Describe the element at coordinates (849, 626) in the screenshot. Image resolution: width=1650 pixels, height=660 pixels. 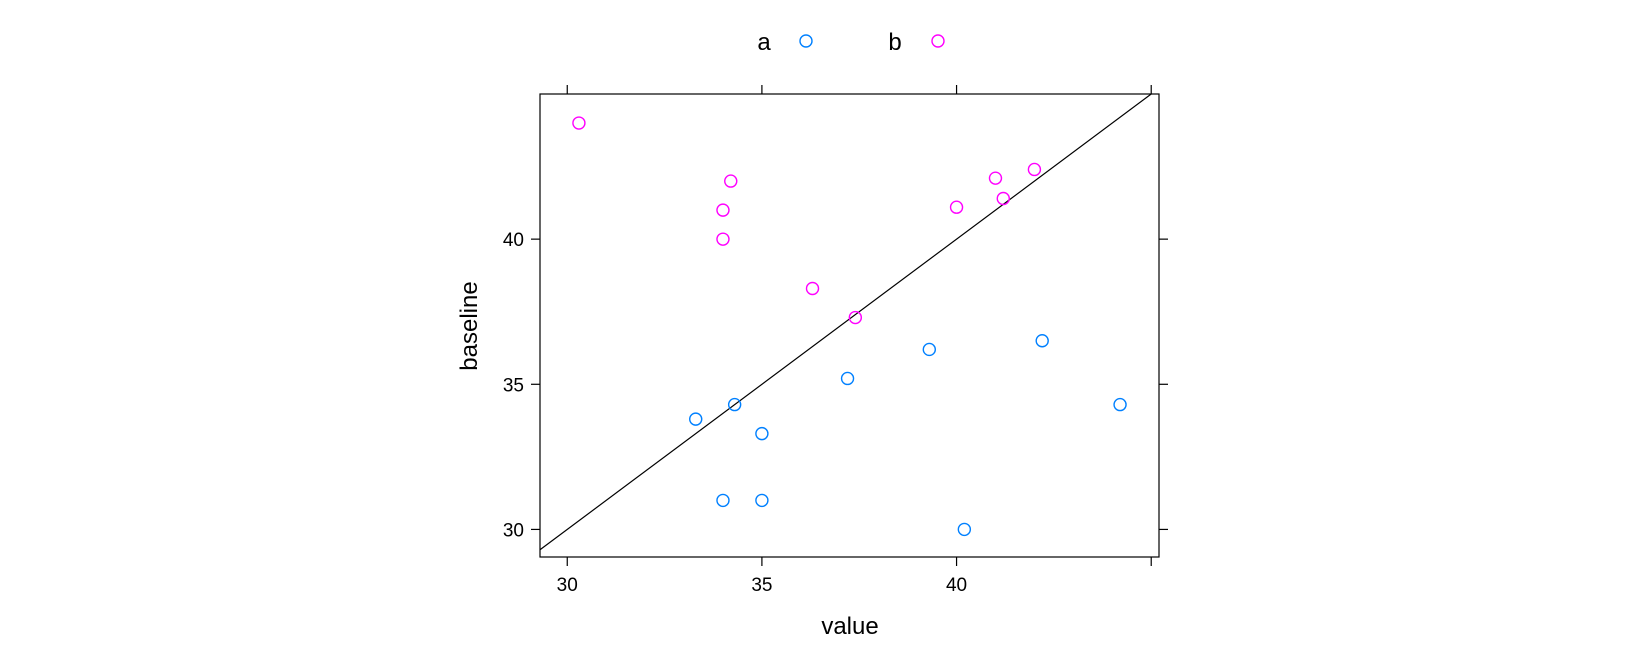
I see `x-axis-label: value` at that location.